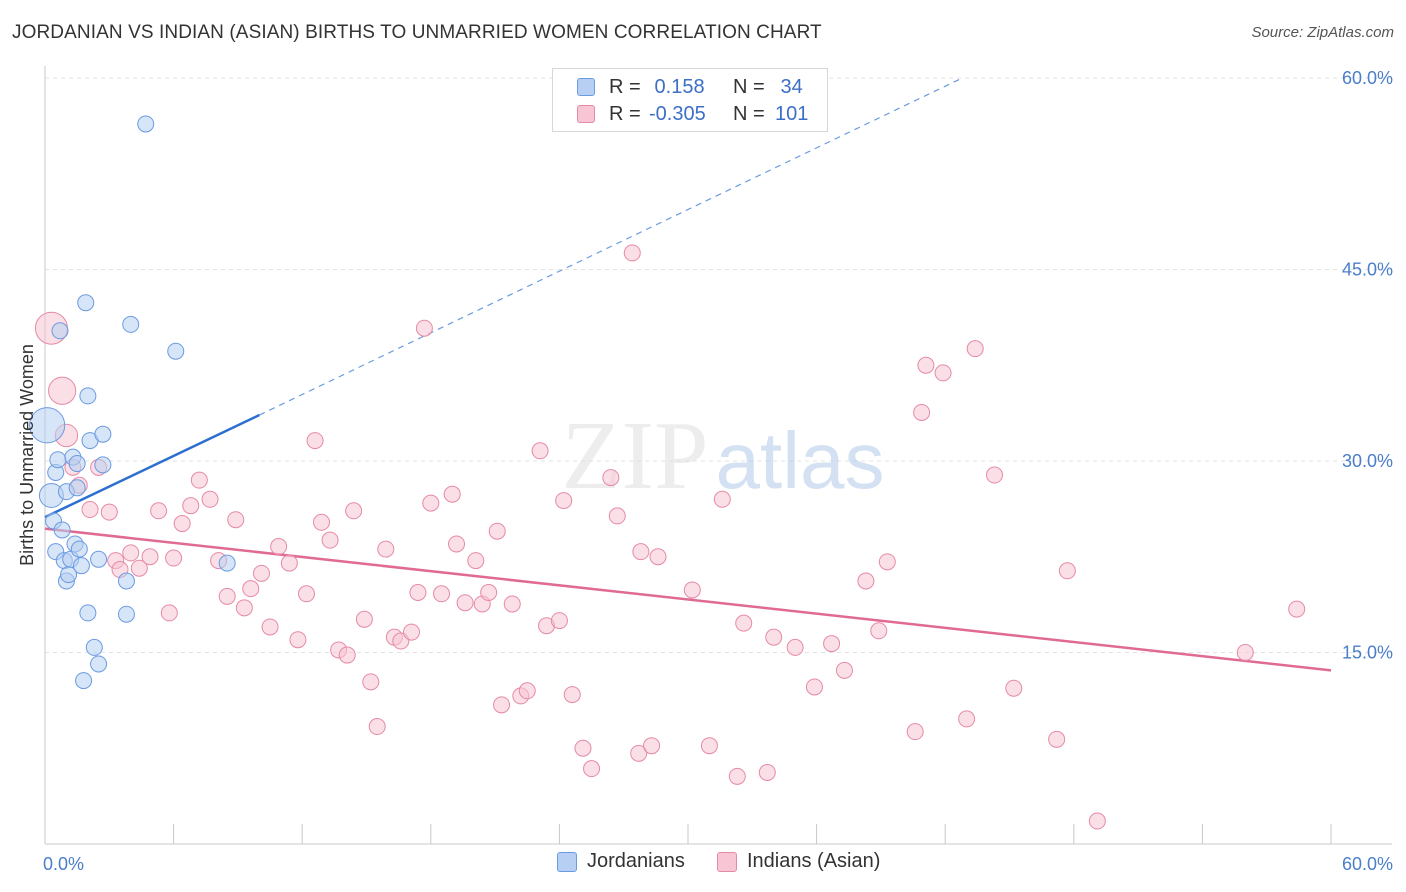  I want to click on watermark-zip: ZIP, so click(635, 456).